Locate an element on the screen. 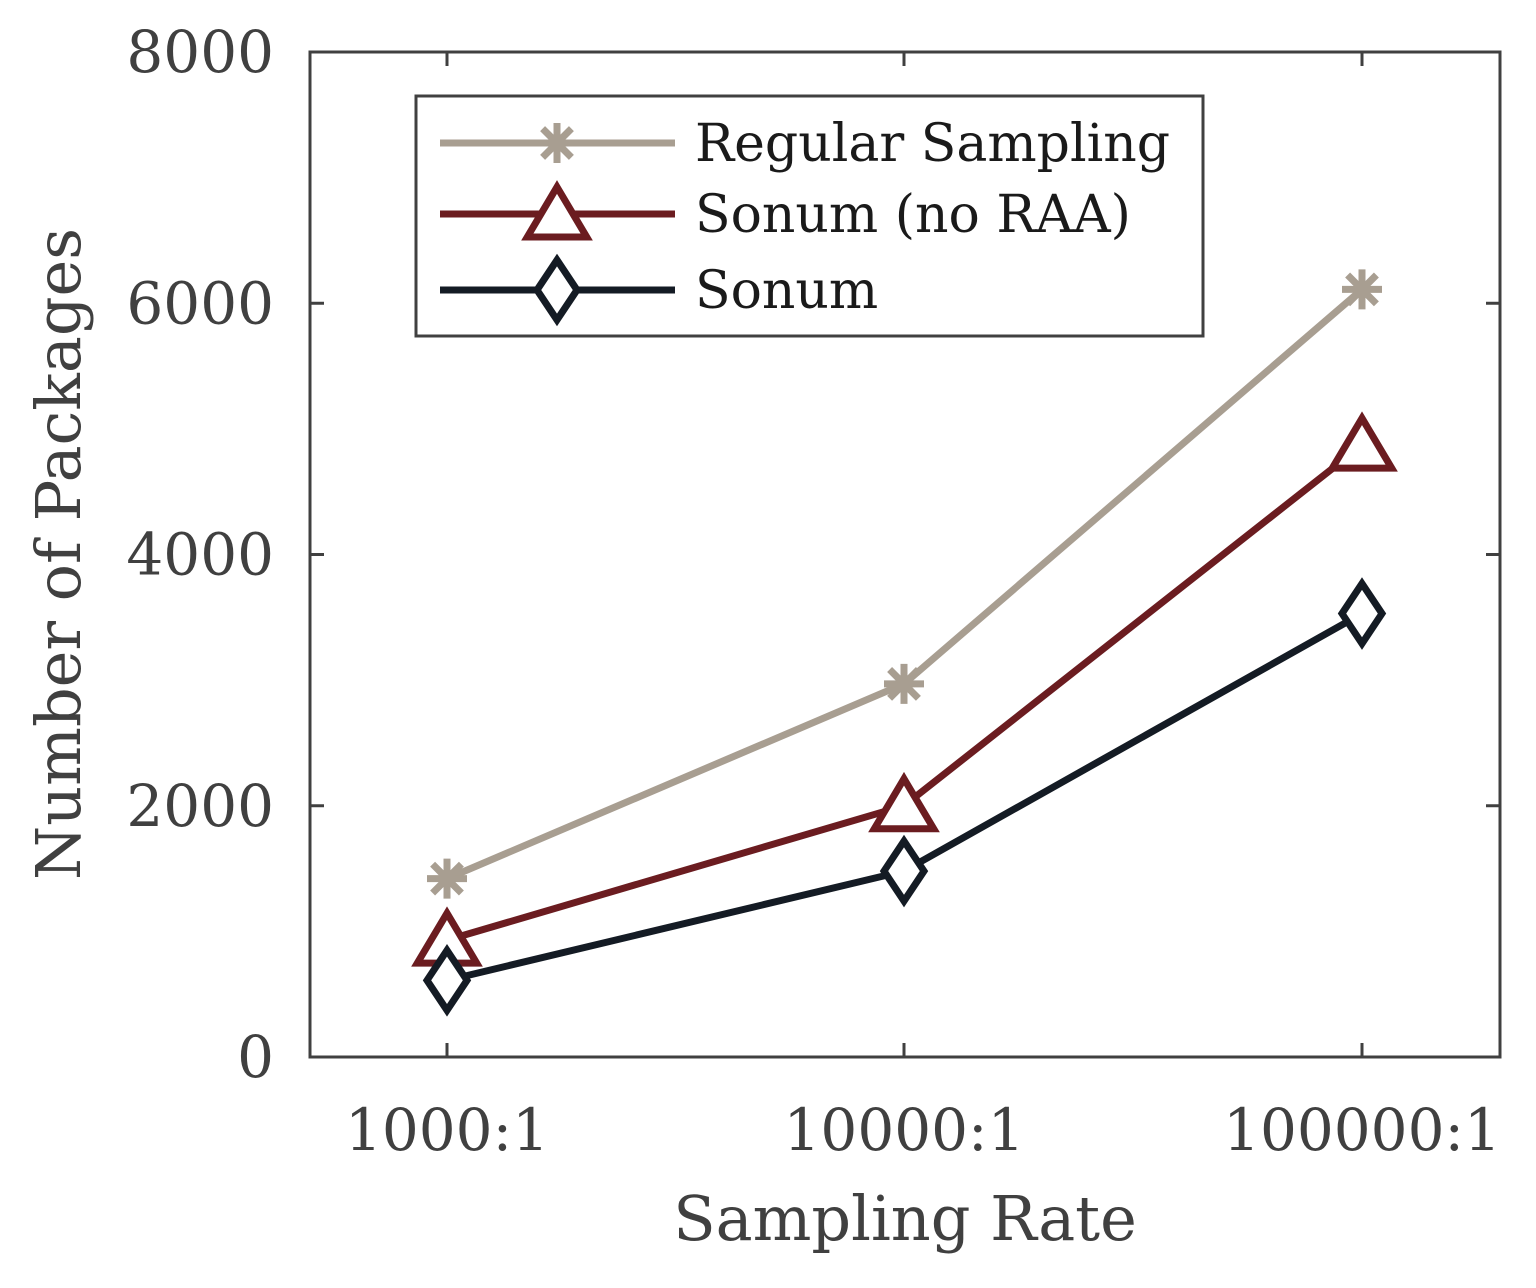 This screenshot has height=1288, width=1536. x-tick-label: 1000:1 is located at coordinates (447, 1130).